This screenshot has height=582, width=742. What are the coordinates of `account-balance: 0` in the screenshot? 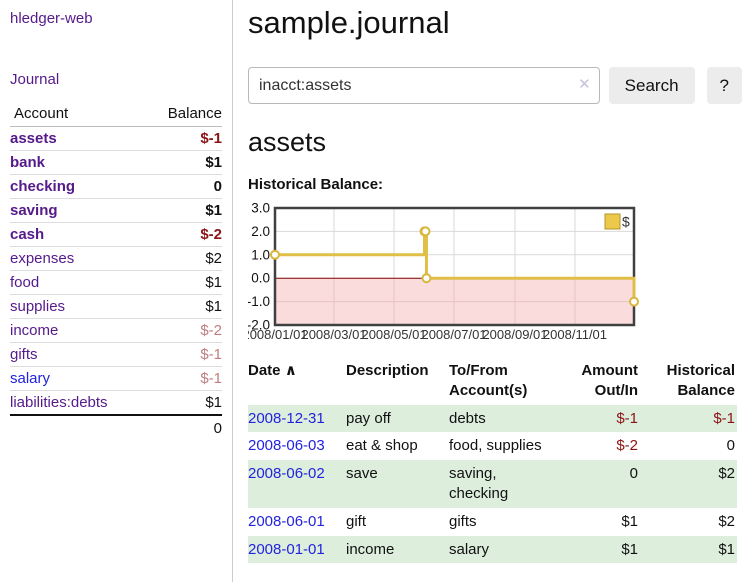 It's located at (182, 186).